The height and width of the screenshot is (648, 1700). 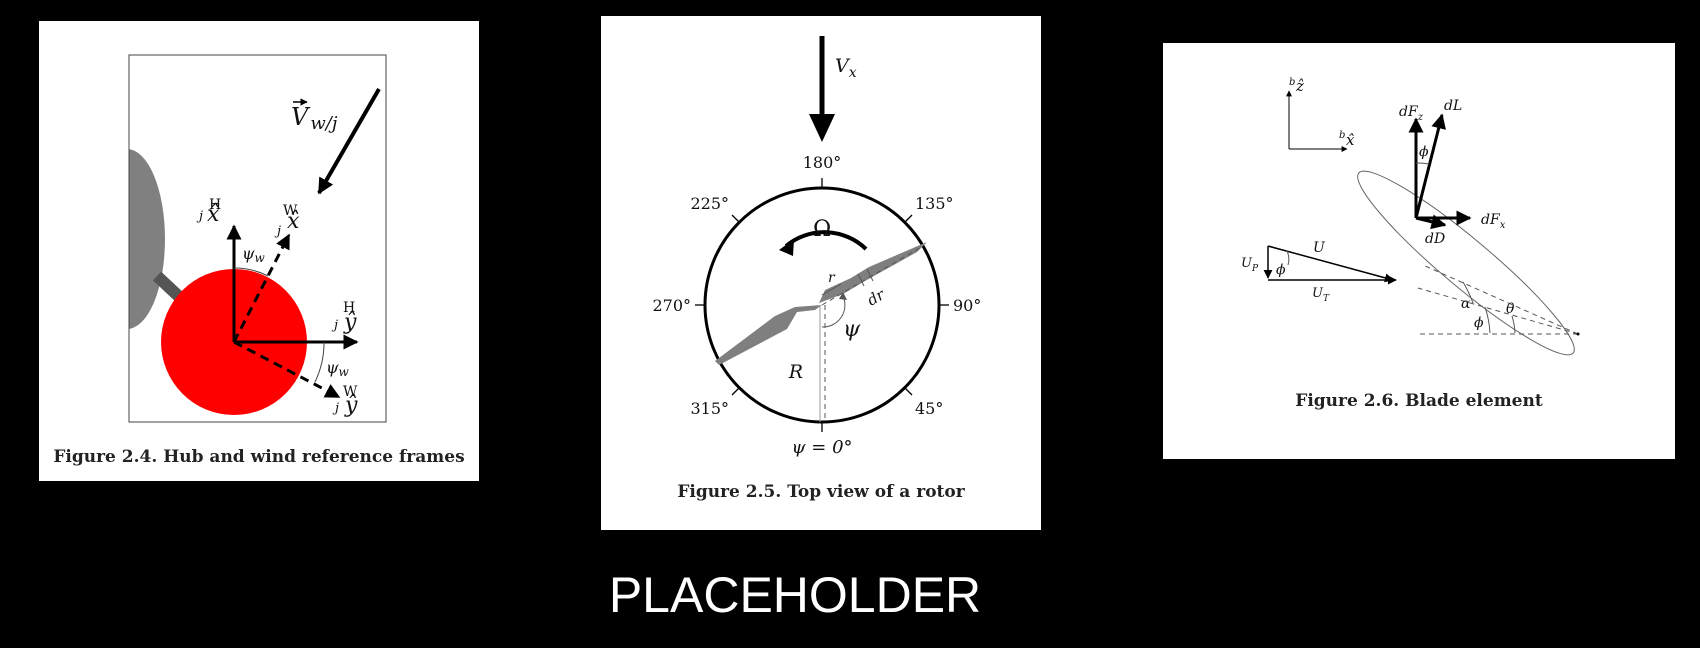 I want to click on bx-label: x̂, so click(x=1350, y=140).